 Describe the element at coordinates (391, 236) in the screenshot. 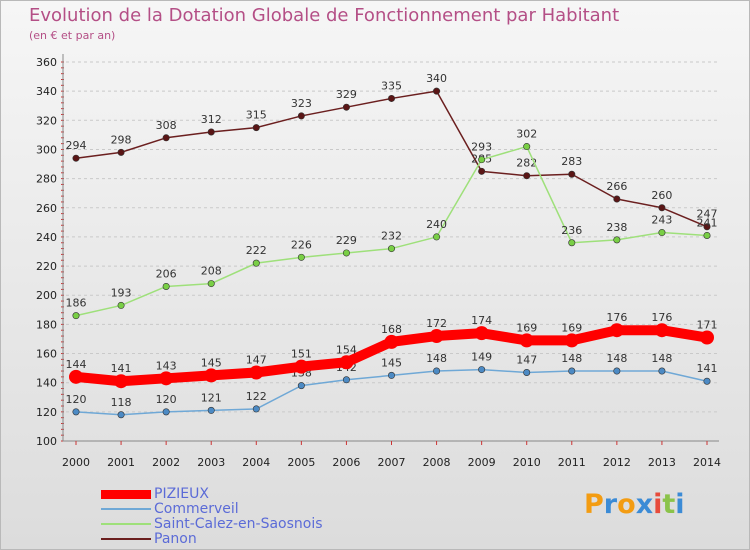

I see `data-label-saint-calez-en-saosnois: 232` at that location.